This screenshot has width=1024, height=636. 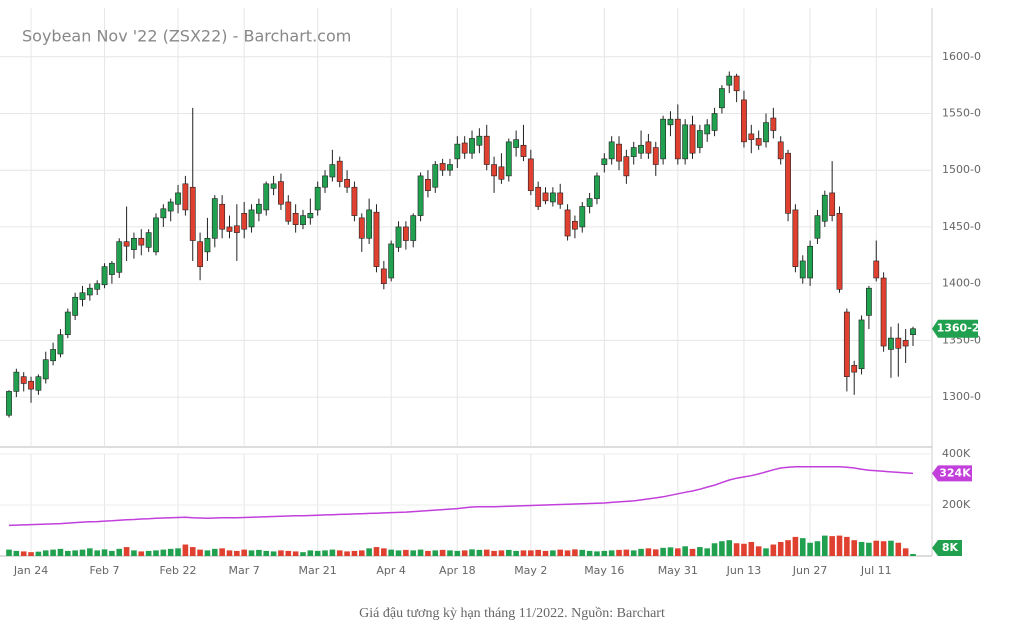 What do you see at coordinates (955, 328) in the screenshot?
I see `last-price-badge` at bounding box center [955, 328].